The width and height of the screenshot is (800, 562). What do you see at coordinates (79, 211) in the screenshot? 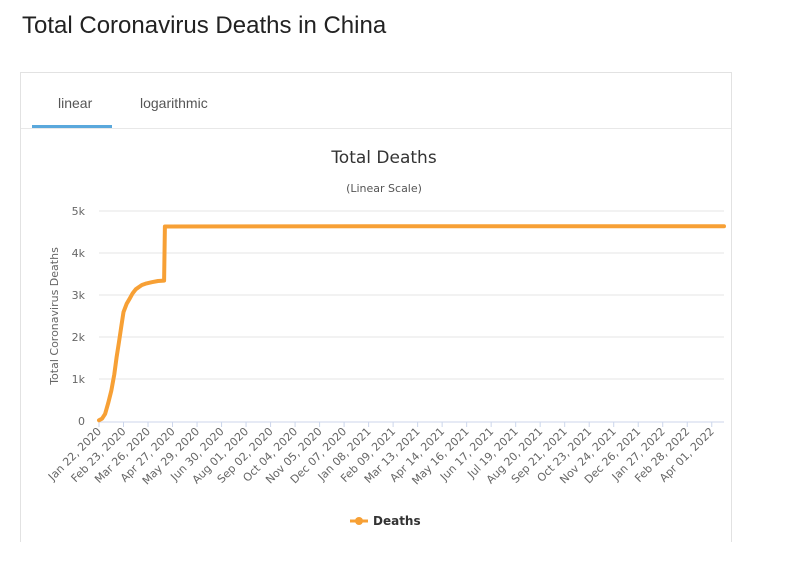
I see `y-tick-label: 5k` at bounding box center [79, 211].